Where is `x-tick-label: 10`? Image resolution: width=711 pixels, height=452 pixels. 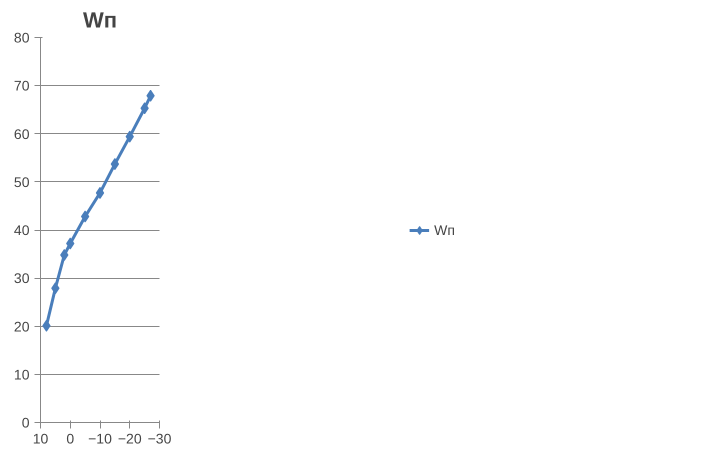
x-tick-label: 10 is located at coordinates (40, 438).